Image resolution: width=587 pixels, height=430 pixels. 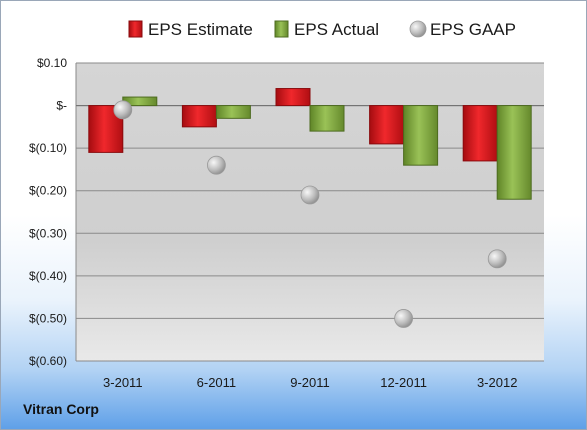 I want to click on legend-label: EPS Actual, so click(x=336, y=29).